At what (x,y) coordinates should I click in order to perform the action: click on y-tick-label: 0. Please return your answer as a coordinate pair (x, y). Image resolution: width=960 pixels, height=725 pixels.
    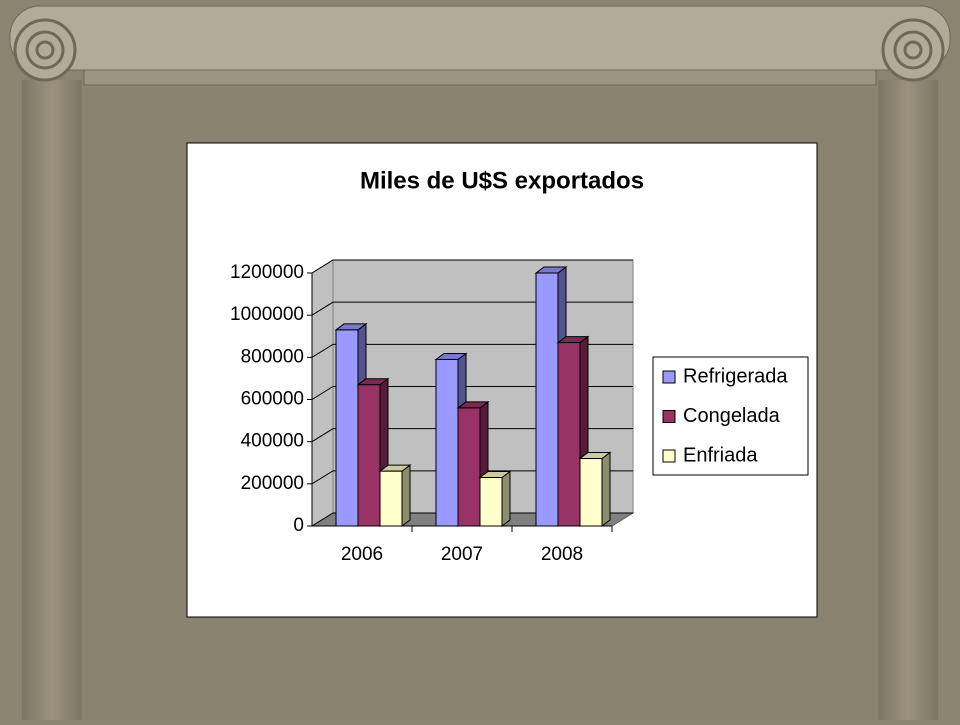
    Looking at the image, I should click on (298, 525).